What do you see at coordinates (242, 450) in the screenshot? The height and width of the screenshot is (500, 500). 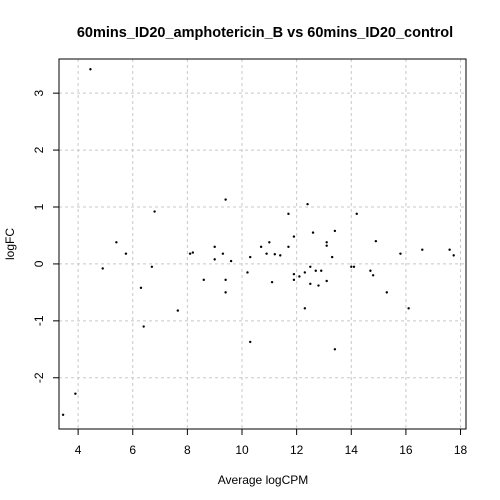 I see `x-tick-label: 10` at bounding box center [242, 450].